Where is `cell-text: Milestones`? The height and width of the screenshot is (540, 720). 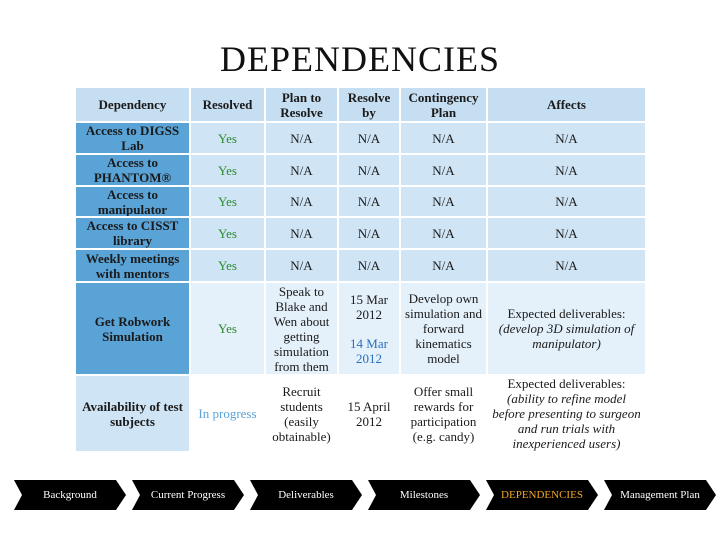
cell-text: Milestones is located at coordinates (424, 495).